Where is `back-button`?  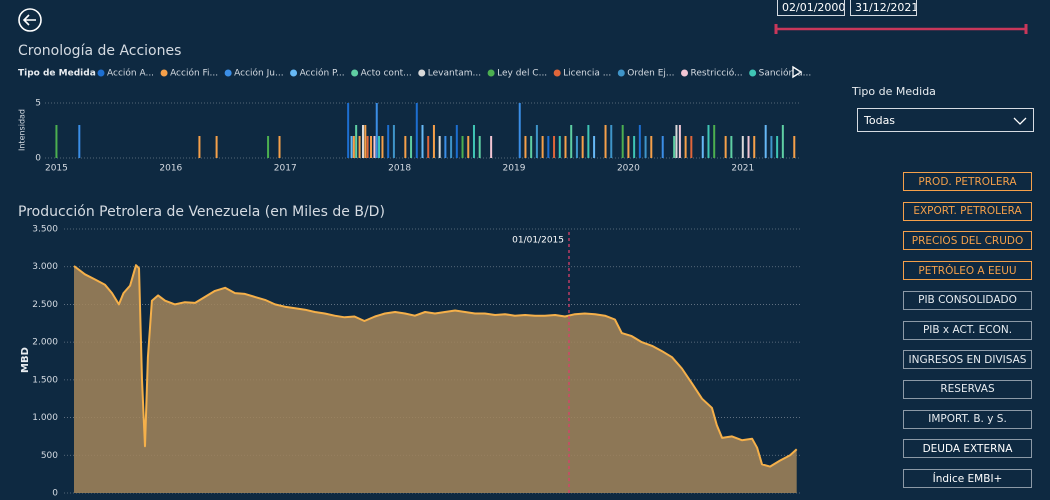
back-button is located at coordinates (30, 20).